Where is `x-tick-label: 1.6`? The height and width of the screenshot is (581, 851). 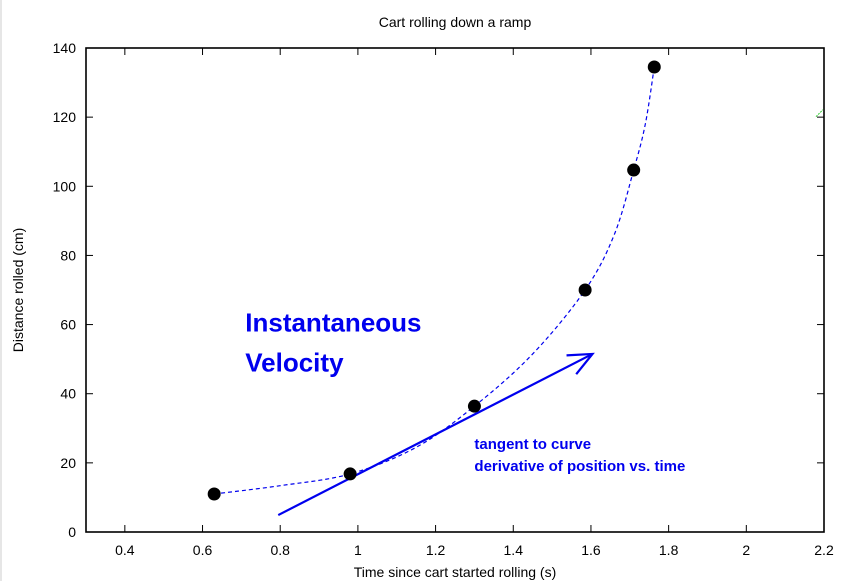 x-tick-label: 1.6 is located at coordinates (591, 550).